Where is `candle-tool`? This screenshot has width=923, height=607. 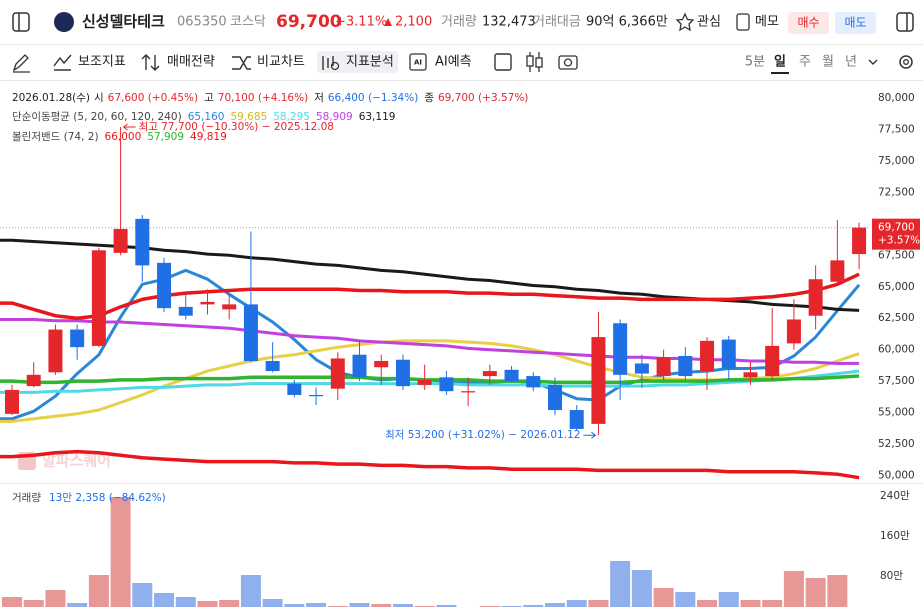 candle-tool is located at coordinates (530, 61).